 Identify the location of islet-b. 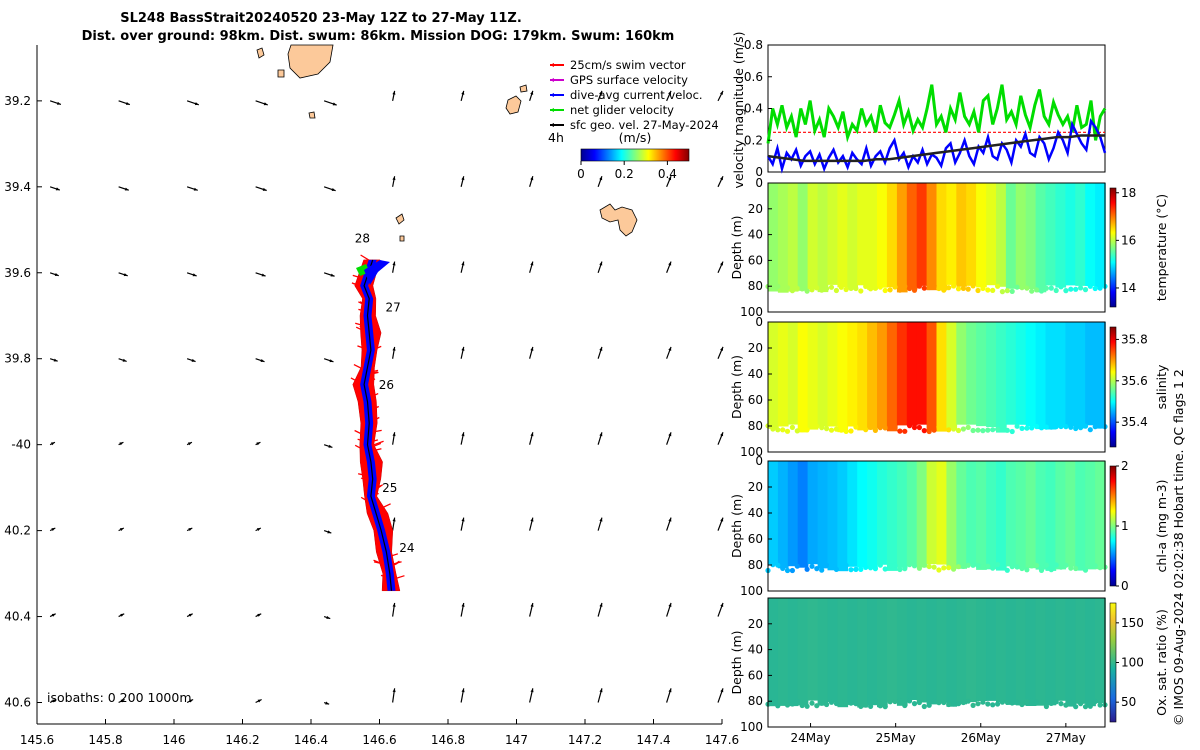
(281, 73).